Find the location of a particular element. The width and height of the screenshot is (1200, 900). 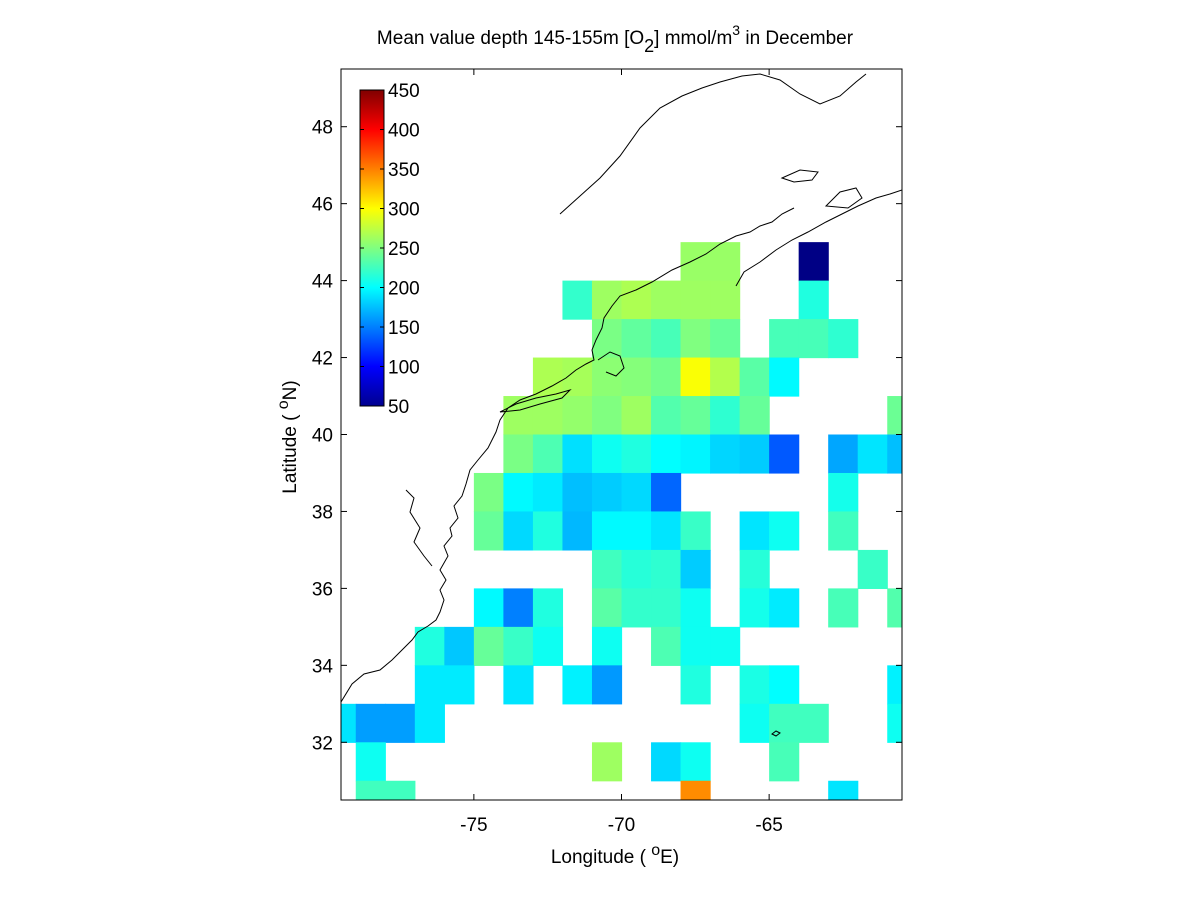

colorbar: 50 100 150 200 250 300 350 400 450 is located at coordinates (389, 249).